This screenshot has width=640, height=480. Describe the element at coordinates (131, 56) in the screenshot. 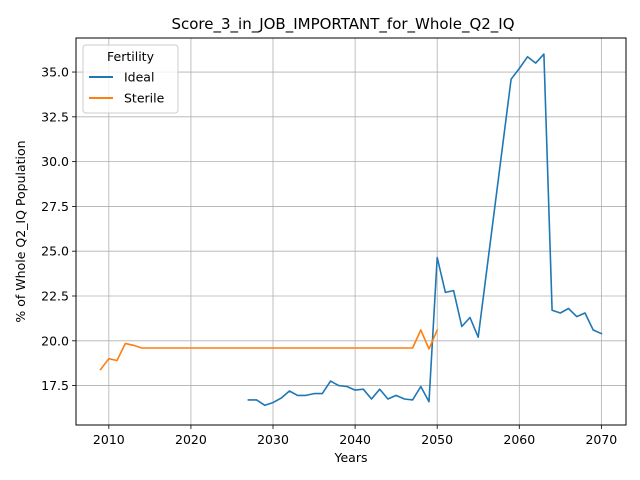

I see `legend-title: Fertility` at that location.